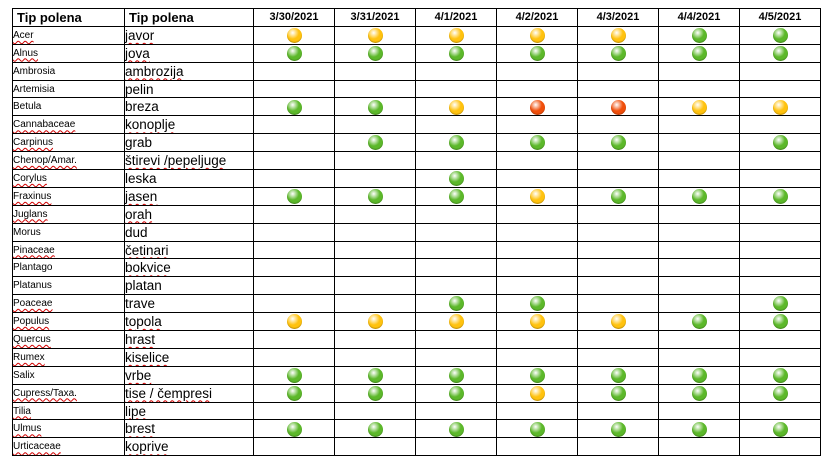  What do you see at coordinates (189, 107) in the screenshot?
I see `local-name-cell: breza` at bounding box center [189, 107].